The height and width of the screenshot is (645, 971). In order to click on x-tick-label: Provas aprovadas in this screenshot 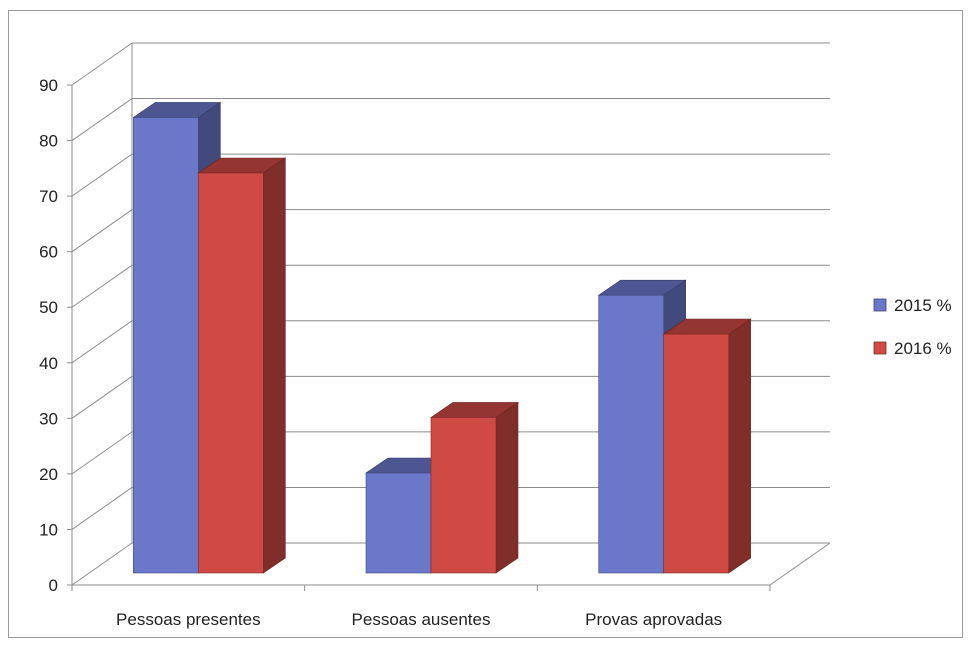, I will do `click(653, 619)`.